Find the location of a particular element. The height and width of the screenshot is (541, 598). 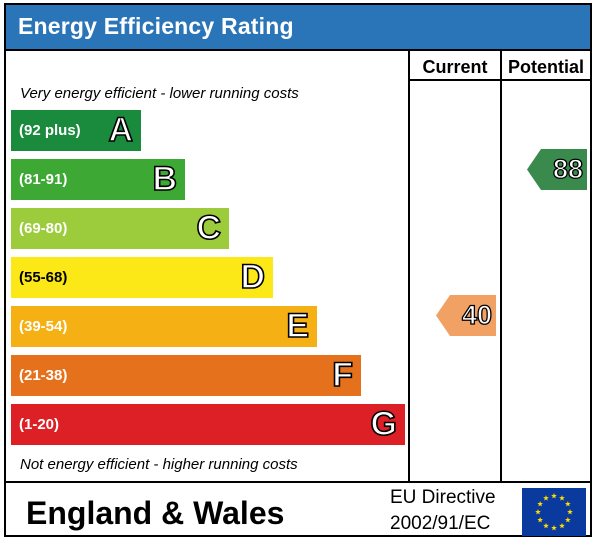

band-f: (21-38) F is located at coordinates (186, 375).